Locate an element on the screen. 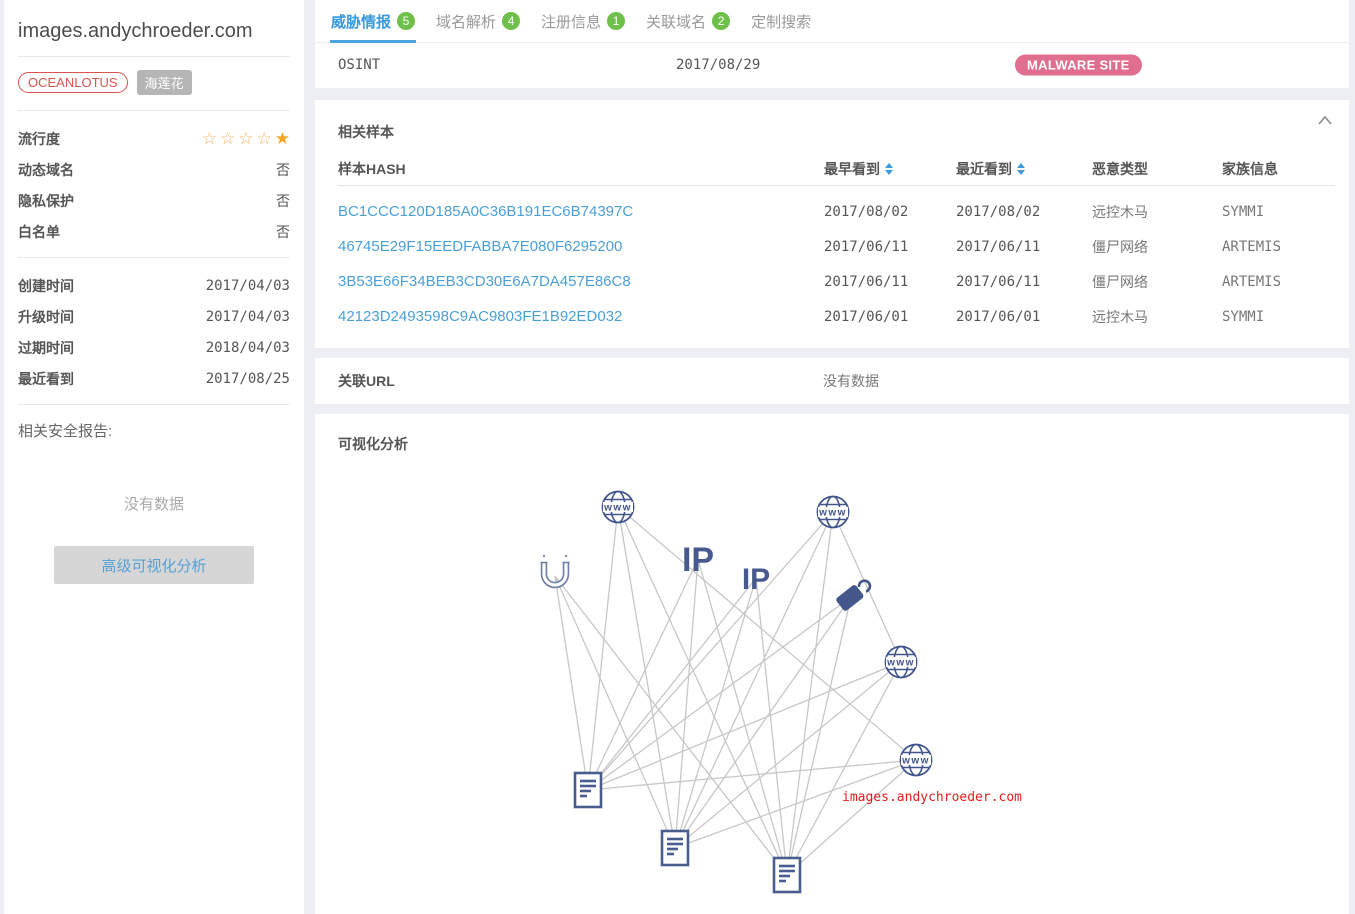 The width and height of the screenshot is (1355, 914). attribute-label: 最近看到 is located at coordinates (46, 378).